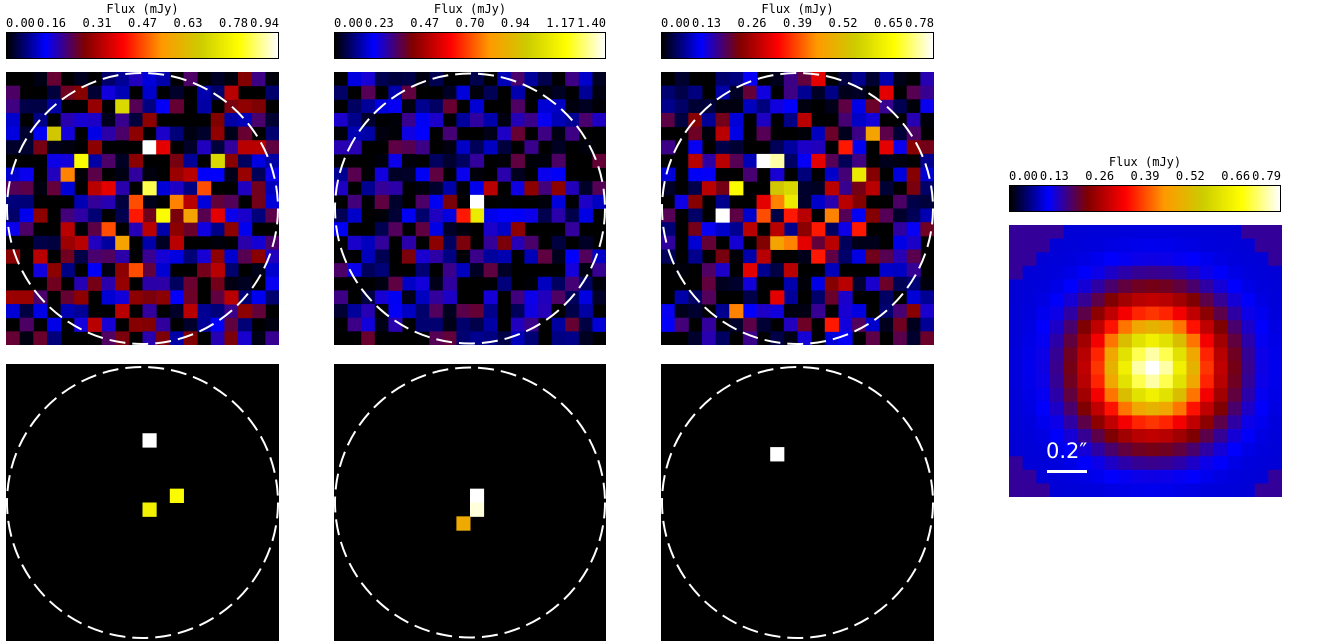 Image resolution: width=1318 pixels, height=641 pixels. Describe the element at coordinates (142, 208) in the screenshot. I see `aperture-circle` at that location.